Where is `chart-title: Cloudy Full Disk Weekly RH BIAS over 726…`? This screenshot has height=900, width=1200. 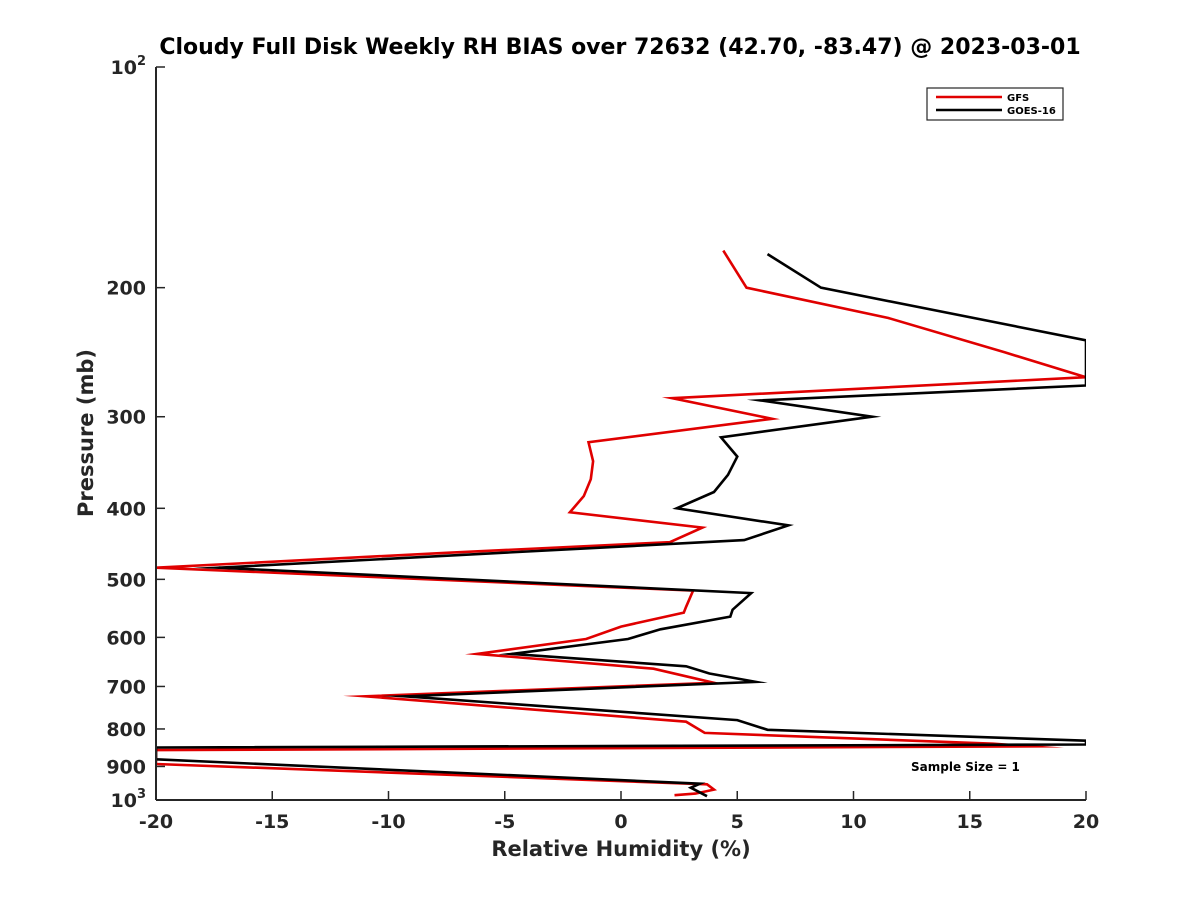 chart-title: Cloudy Full Disk Weekly RH BIAS over 726… is located at coordinates (619, 47).